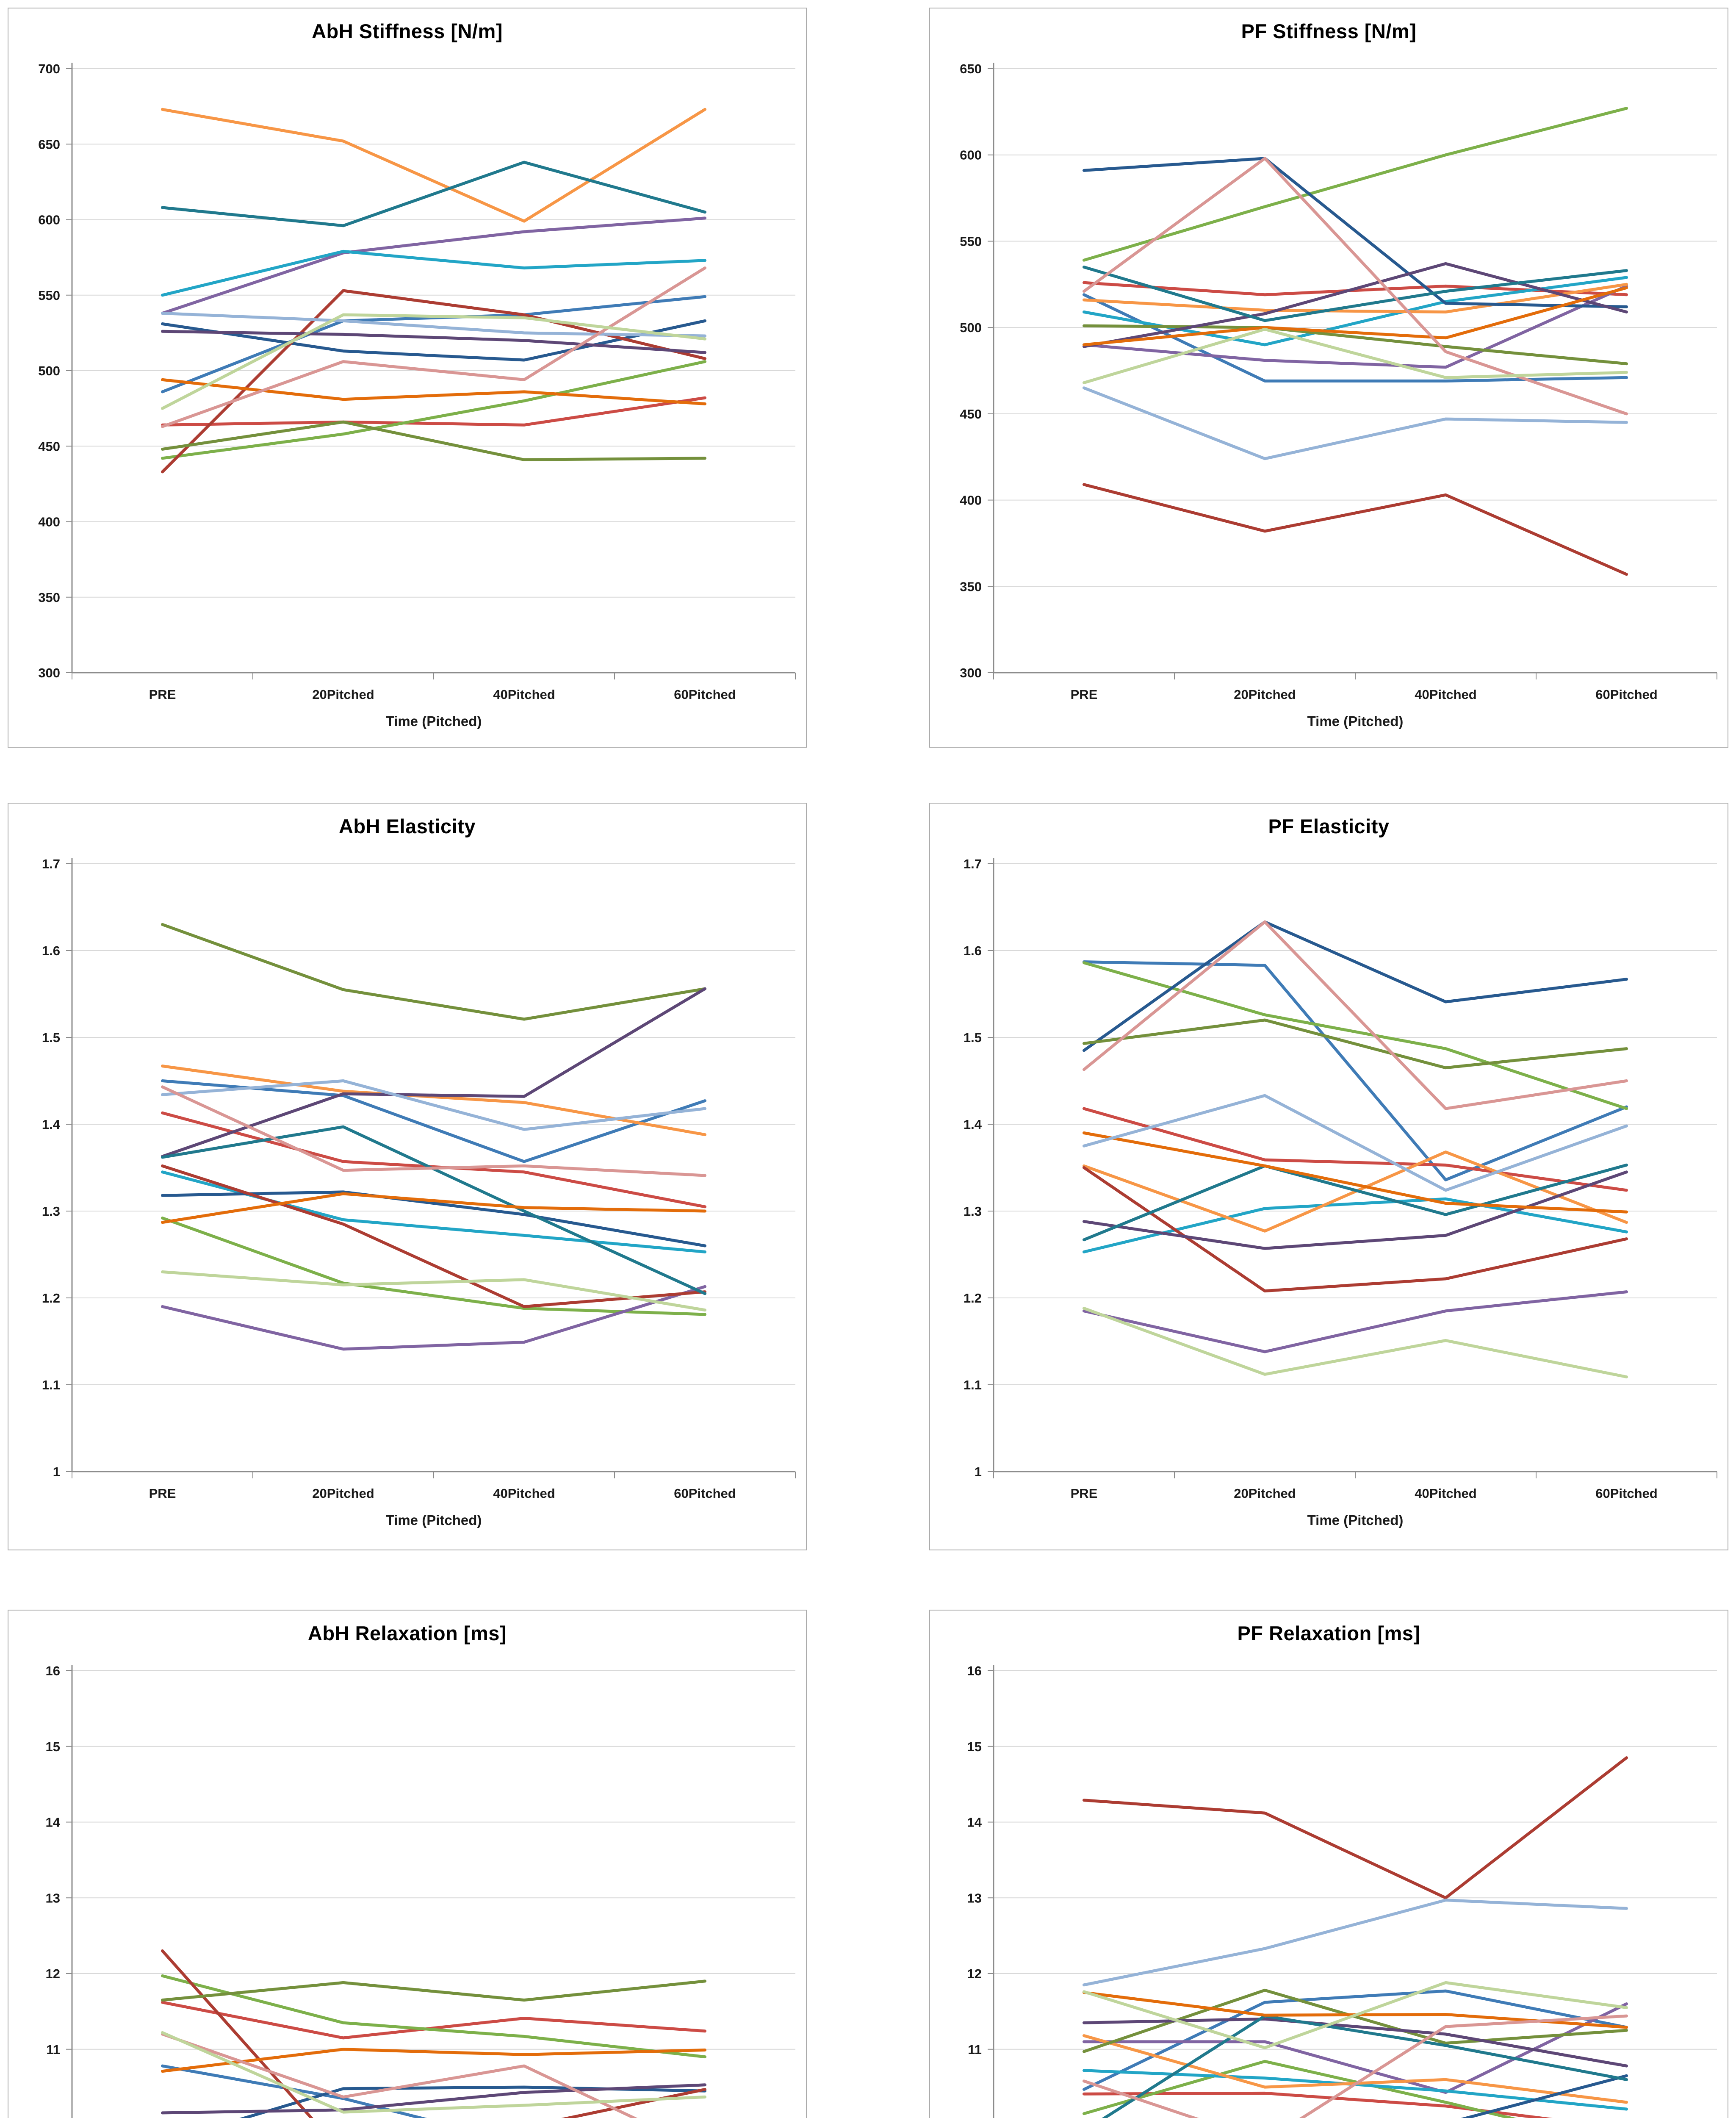  I want to click on y-tick-label: 1.4, so click(51, 1124).